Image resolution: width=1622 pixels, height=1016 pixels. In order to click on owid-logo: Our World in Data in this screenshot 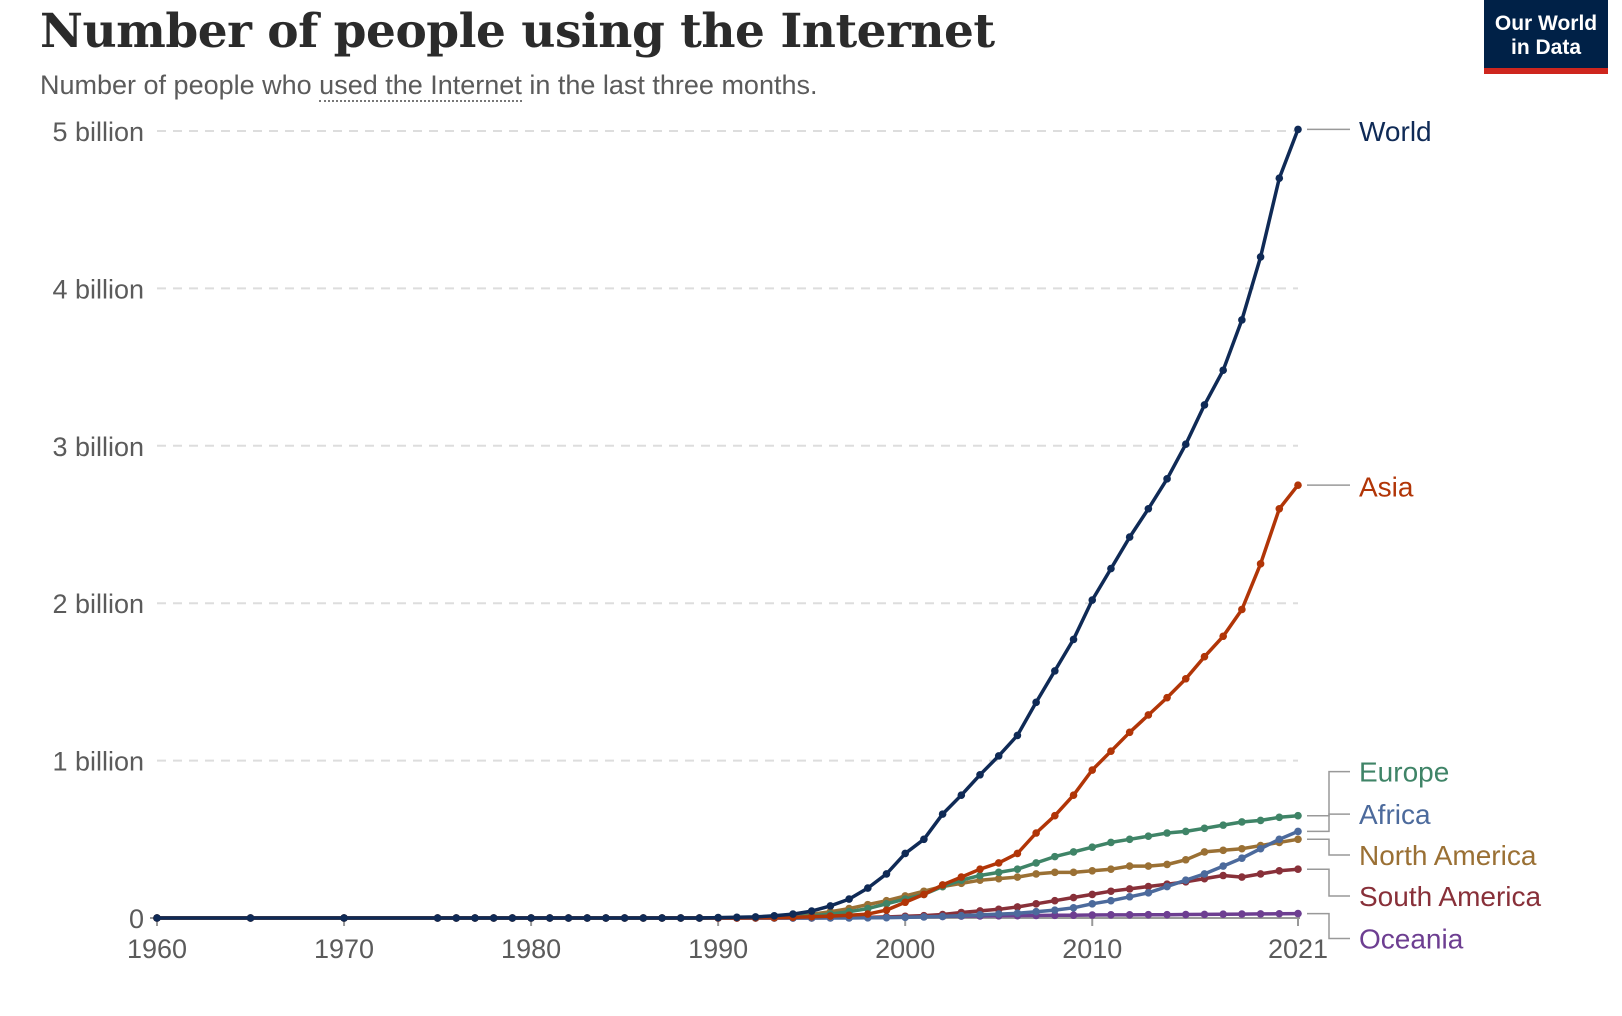, I will do `click(1546, 37)`.